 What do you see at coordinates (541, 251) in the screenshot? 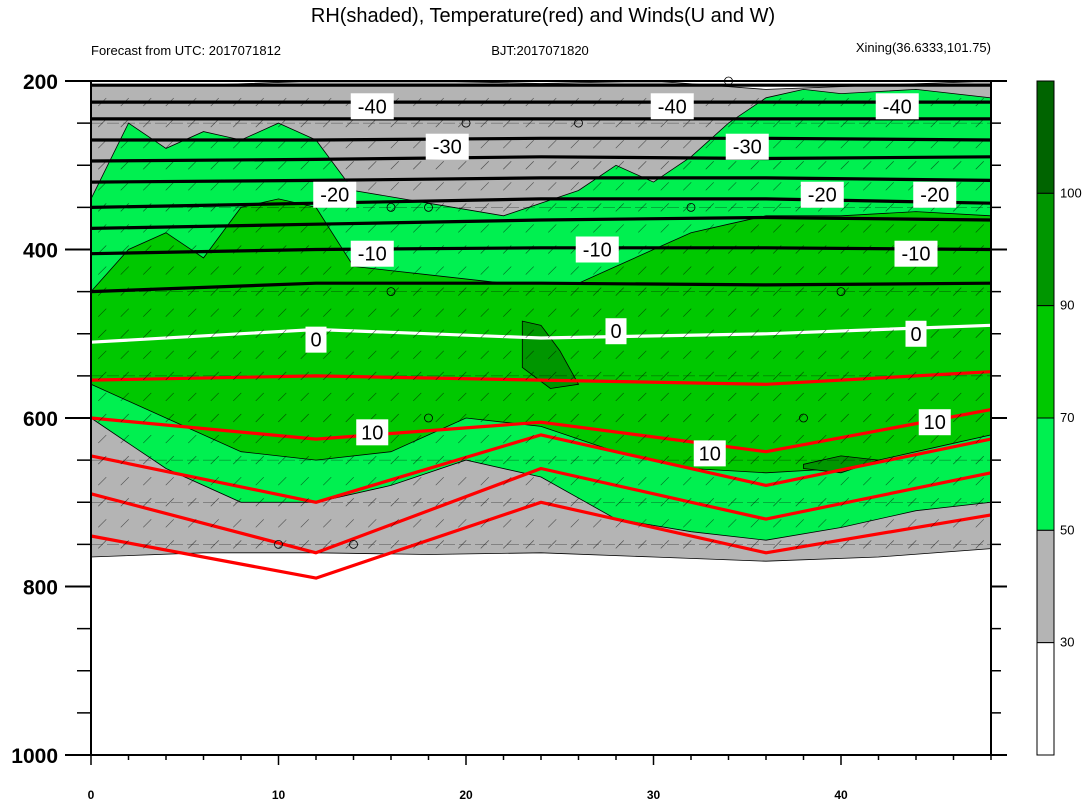
I see `temperature-contour--10-8` at bounding box center [541, 251].